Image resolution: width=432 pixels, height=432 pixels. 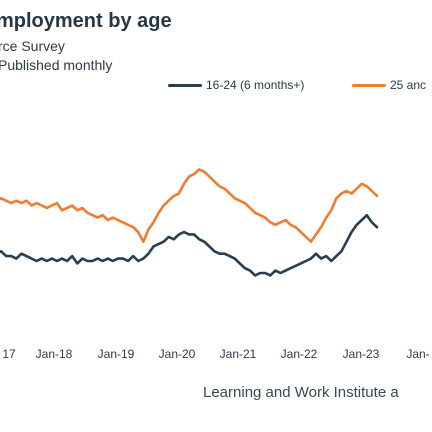 I want to click on legend-swatch-adult, so click(x=369, y=85).